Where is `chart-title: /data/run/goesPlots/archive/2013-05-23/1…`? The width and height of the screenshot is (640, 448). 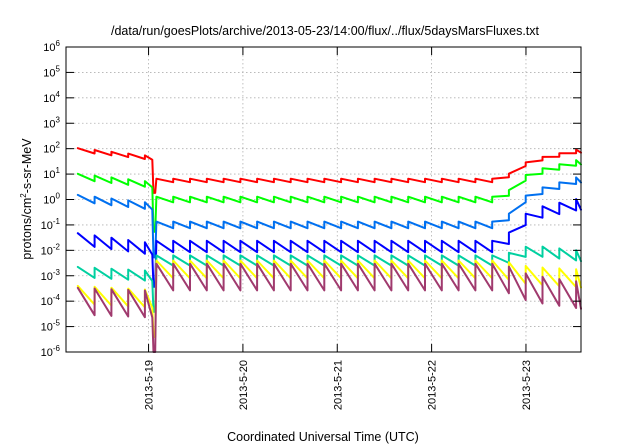 chart-title: /data/run/goesPlots/archive/2013-05-23/1… is located at coordinates (325, 31).